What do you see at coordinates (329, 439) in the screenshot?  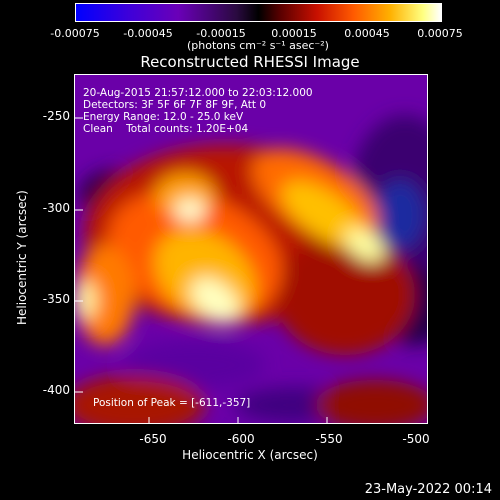 I see `x-tick-label: -550` at bounding box center [329, 439].